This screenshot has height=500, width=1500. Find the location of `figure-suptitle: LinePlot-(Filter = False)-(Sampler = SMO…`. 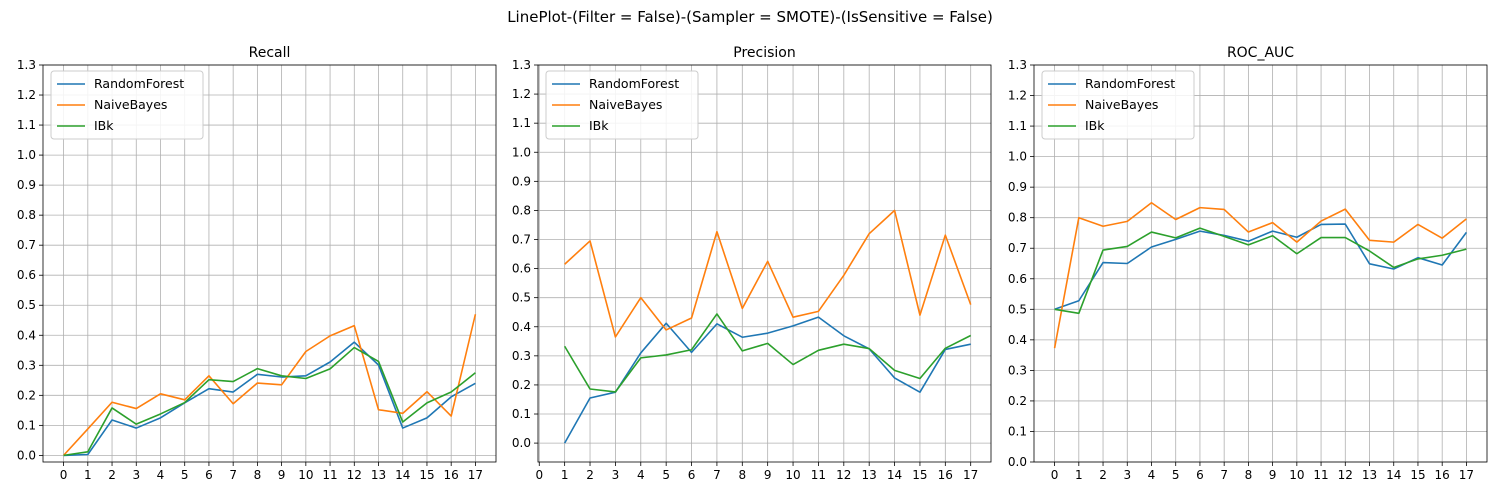

figure-suptitle: LinePlot-(Filter = False)-(Sampler = SMO… is located at coordinates (750, 17).